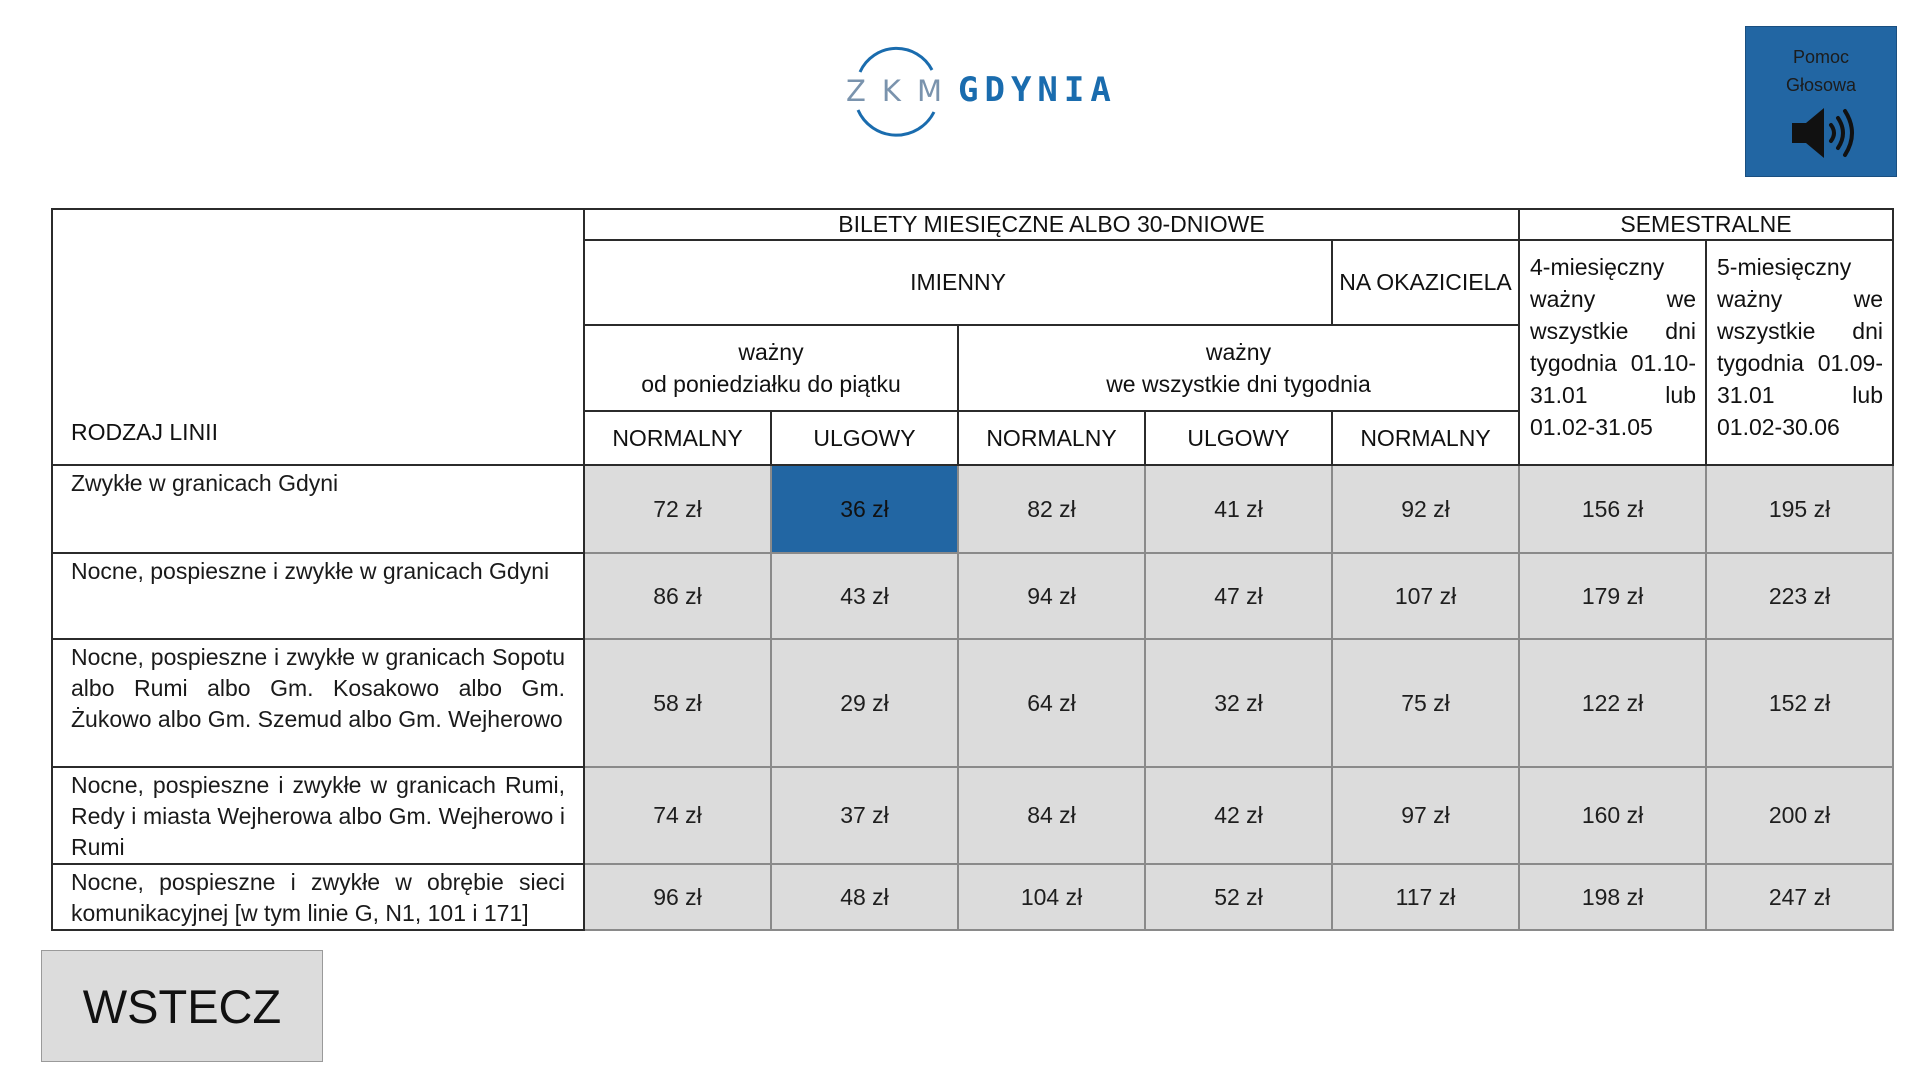 Image resolution: width=1920 pixels, height=1080 pixels. I want to click on na-okaziciela-header: NA OKAZICIELA, so click(1425, 282).